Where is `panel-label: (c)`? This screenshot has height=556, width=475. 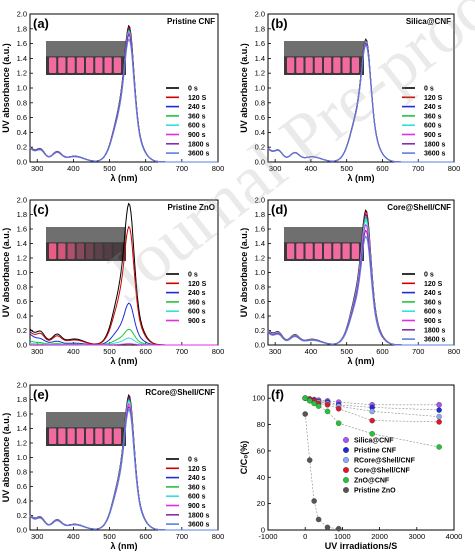 panel-label: (c) is located at coordinates (41, 209).